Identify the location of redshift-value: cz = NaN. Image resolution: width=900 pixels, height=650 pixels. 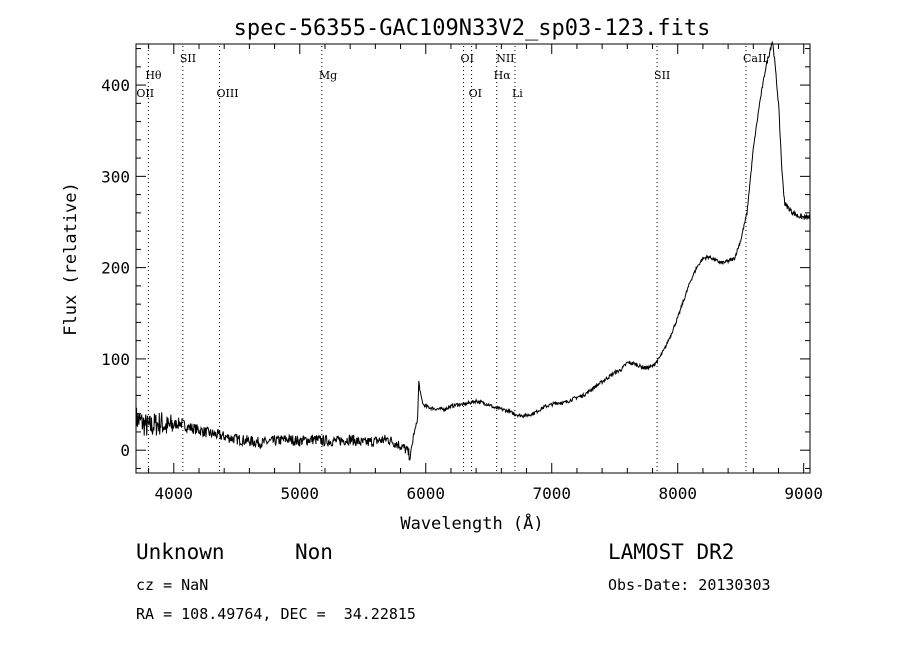
(172, 585).